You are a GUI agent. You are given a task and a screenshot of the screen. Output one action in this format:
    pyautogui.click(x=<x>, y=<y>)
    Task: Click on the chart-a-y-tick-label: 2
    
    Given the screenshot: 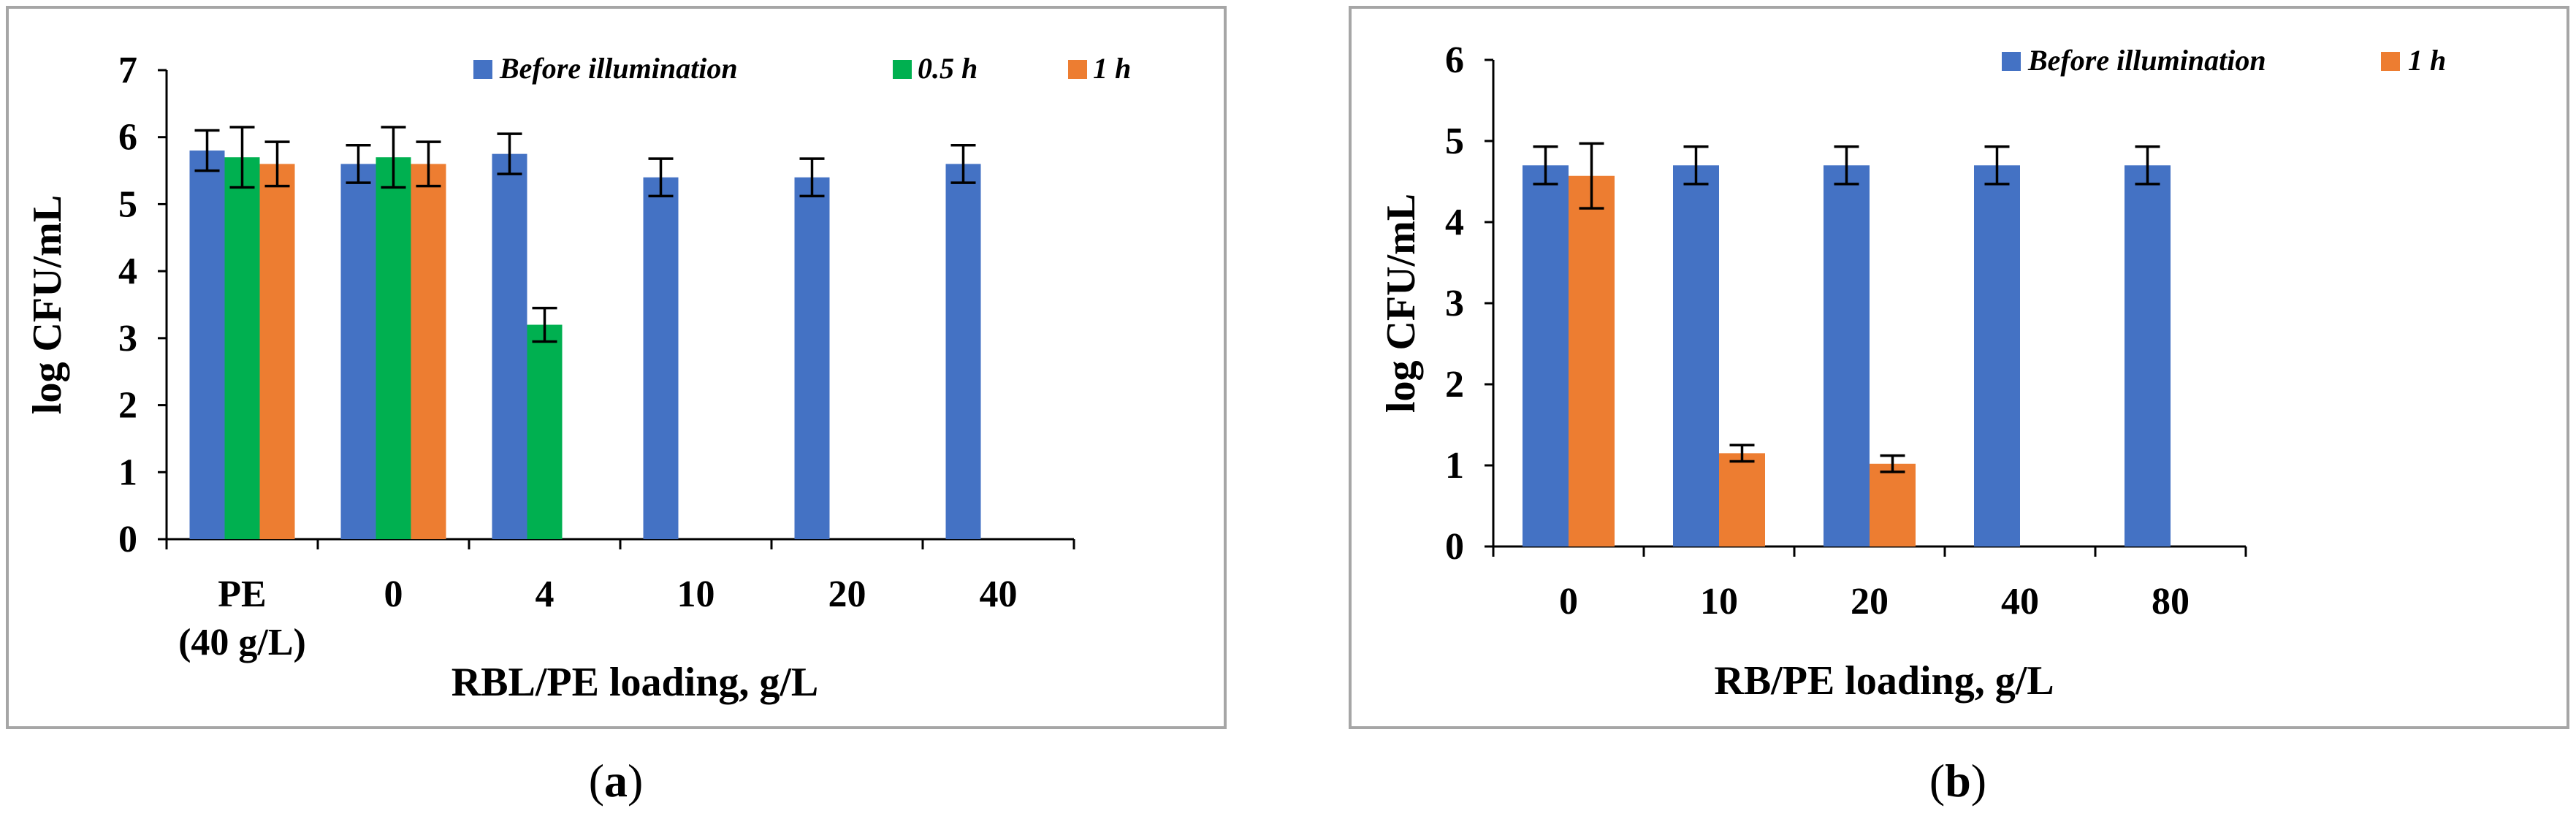 What is the action you would take?
    pyautogui.click(x=128, y=406)
    